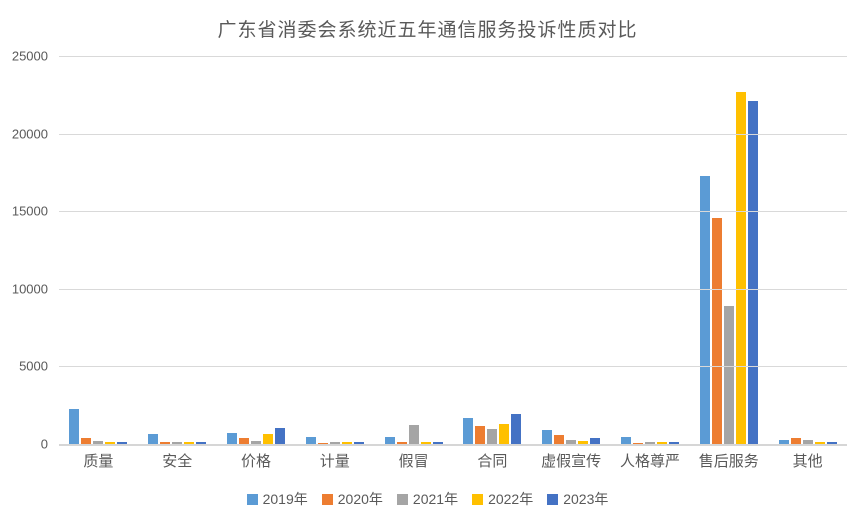 Image resolution: width=855 pixels, height=522 pixels. What do you see at coordinates (511, 499) in the screenshot?
I see `legend-label: 2022年` at bounding box center [511, 499].